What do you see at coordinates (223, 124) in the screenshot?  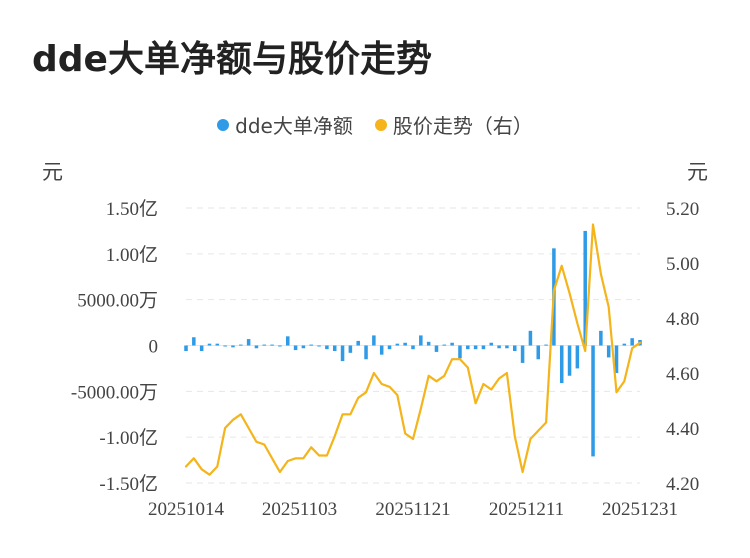 I see `legend-marker-dde` at bounding box center [223, 124].